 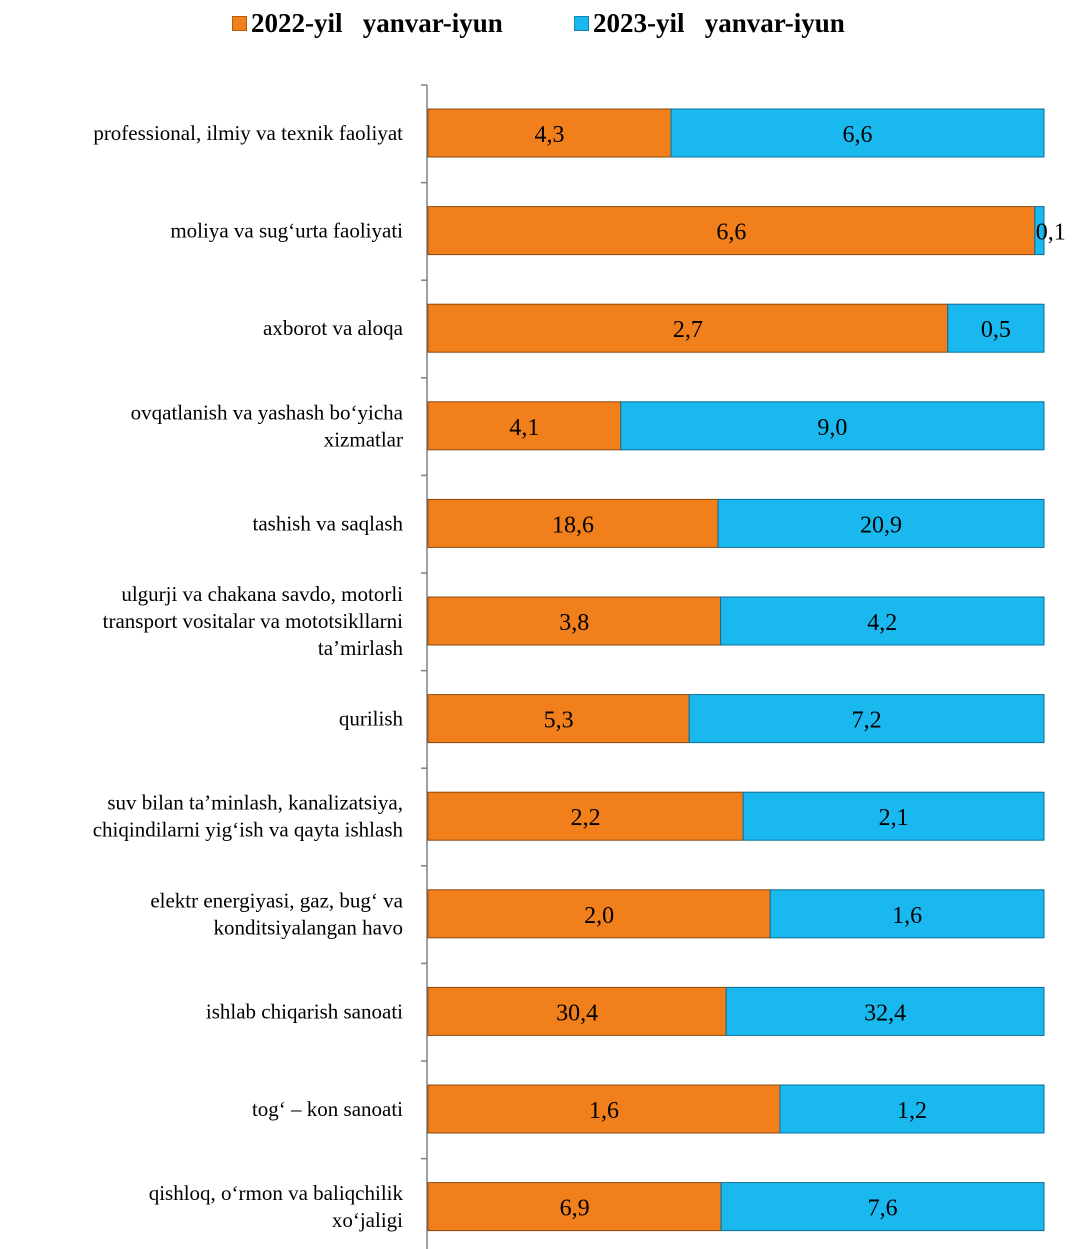 I want to click on category-label: qishloq, o‘rmon va baliqchilik xo‘jaligi, so click(x=276, y=1206).